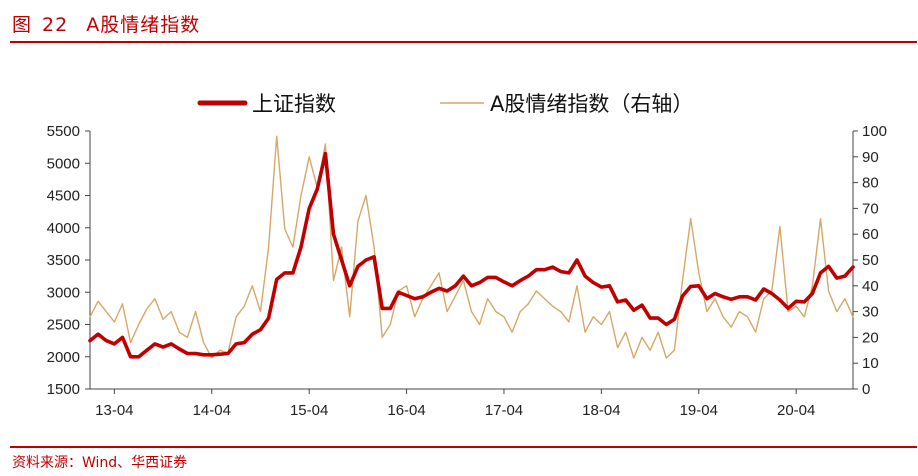 The width and height of the screenshot is (918, 476). What do you see at coordinates (463, 42) in the screenshot?
I see `title-divider` at bounding box center [463, 42].